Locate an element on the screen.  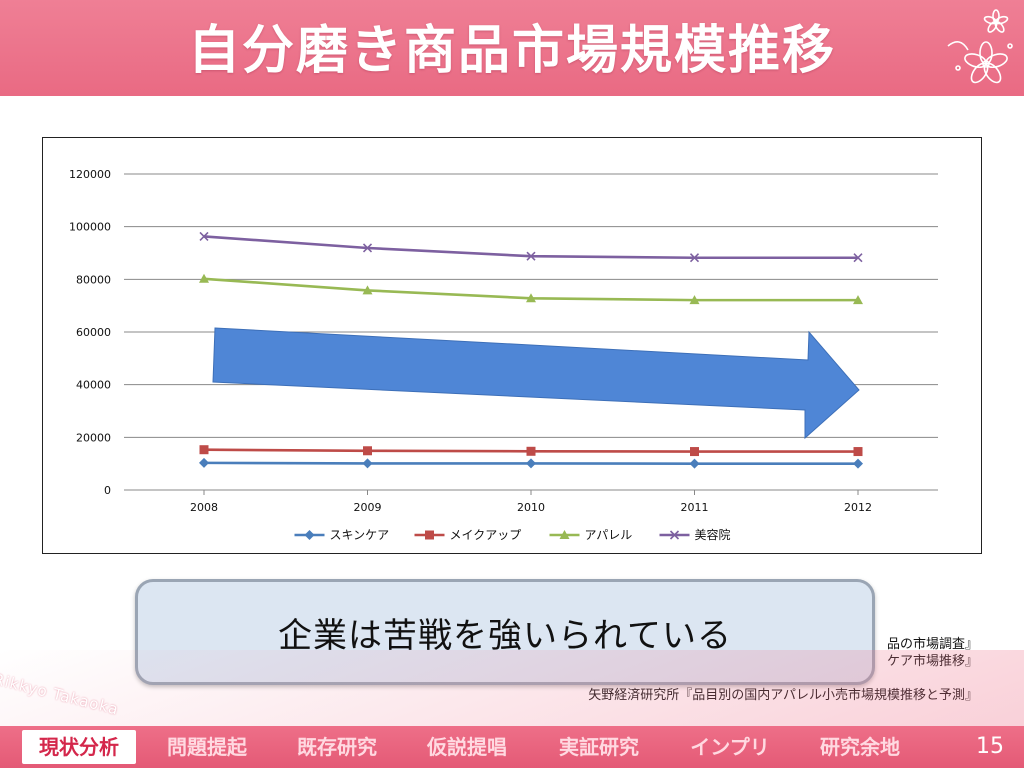
legend-label: スキンケア is located at coordinates (360, 535).